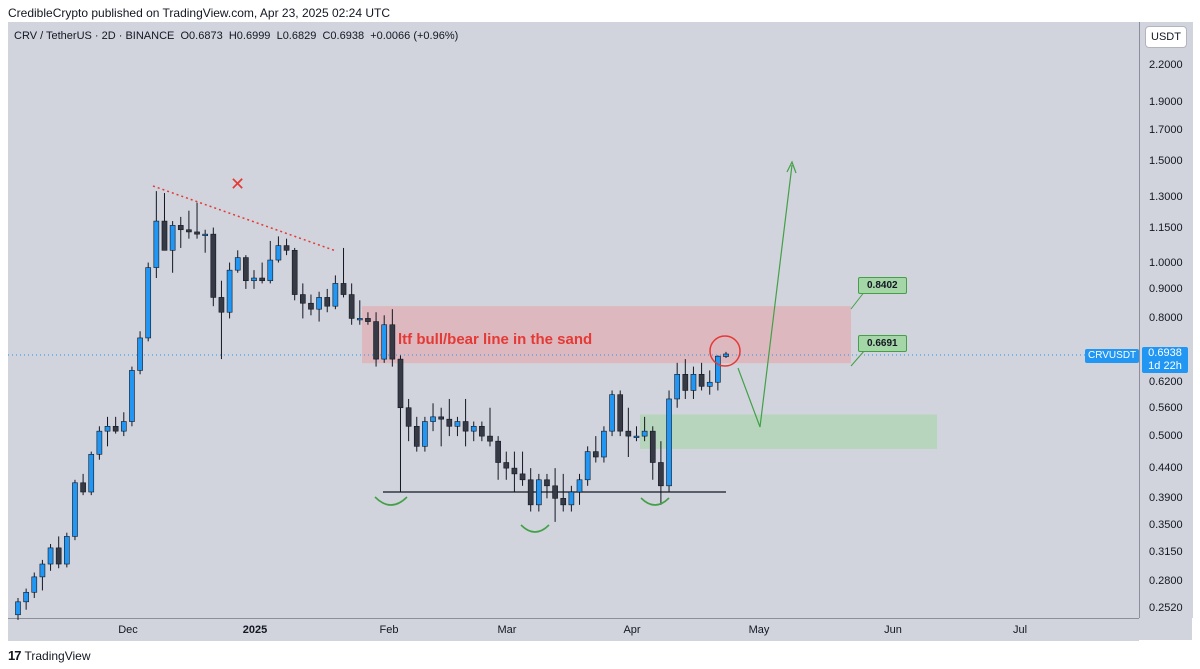  What do you see at coordinates (94, 36) in the screenshot?
I see `symbol-name: CRV / TetherUS · 2D · BINANCE` at bounding box center [94, 36].